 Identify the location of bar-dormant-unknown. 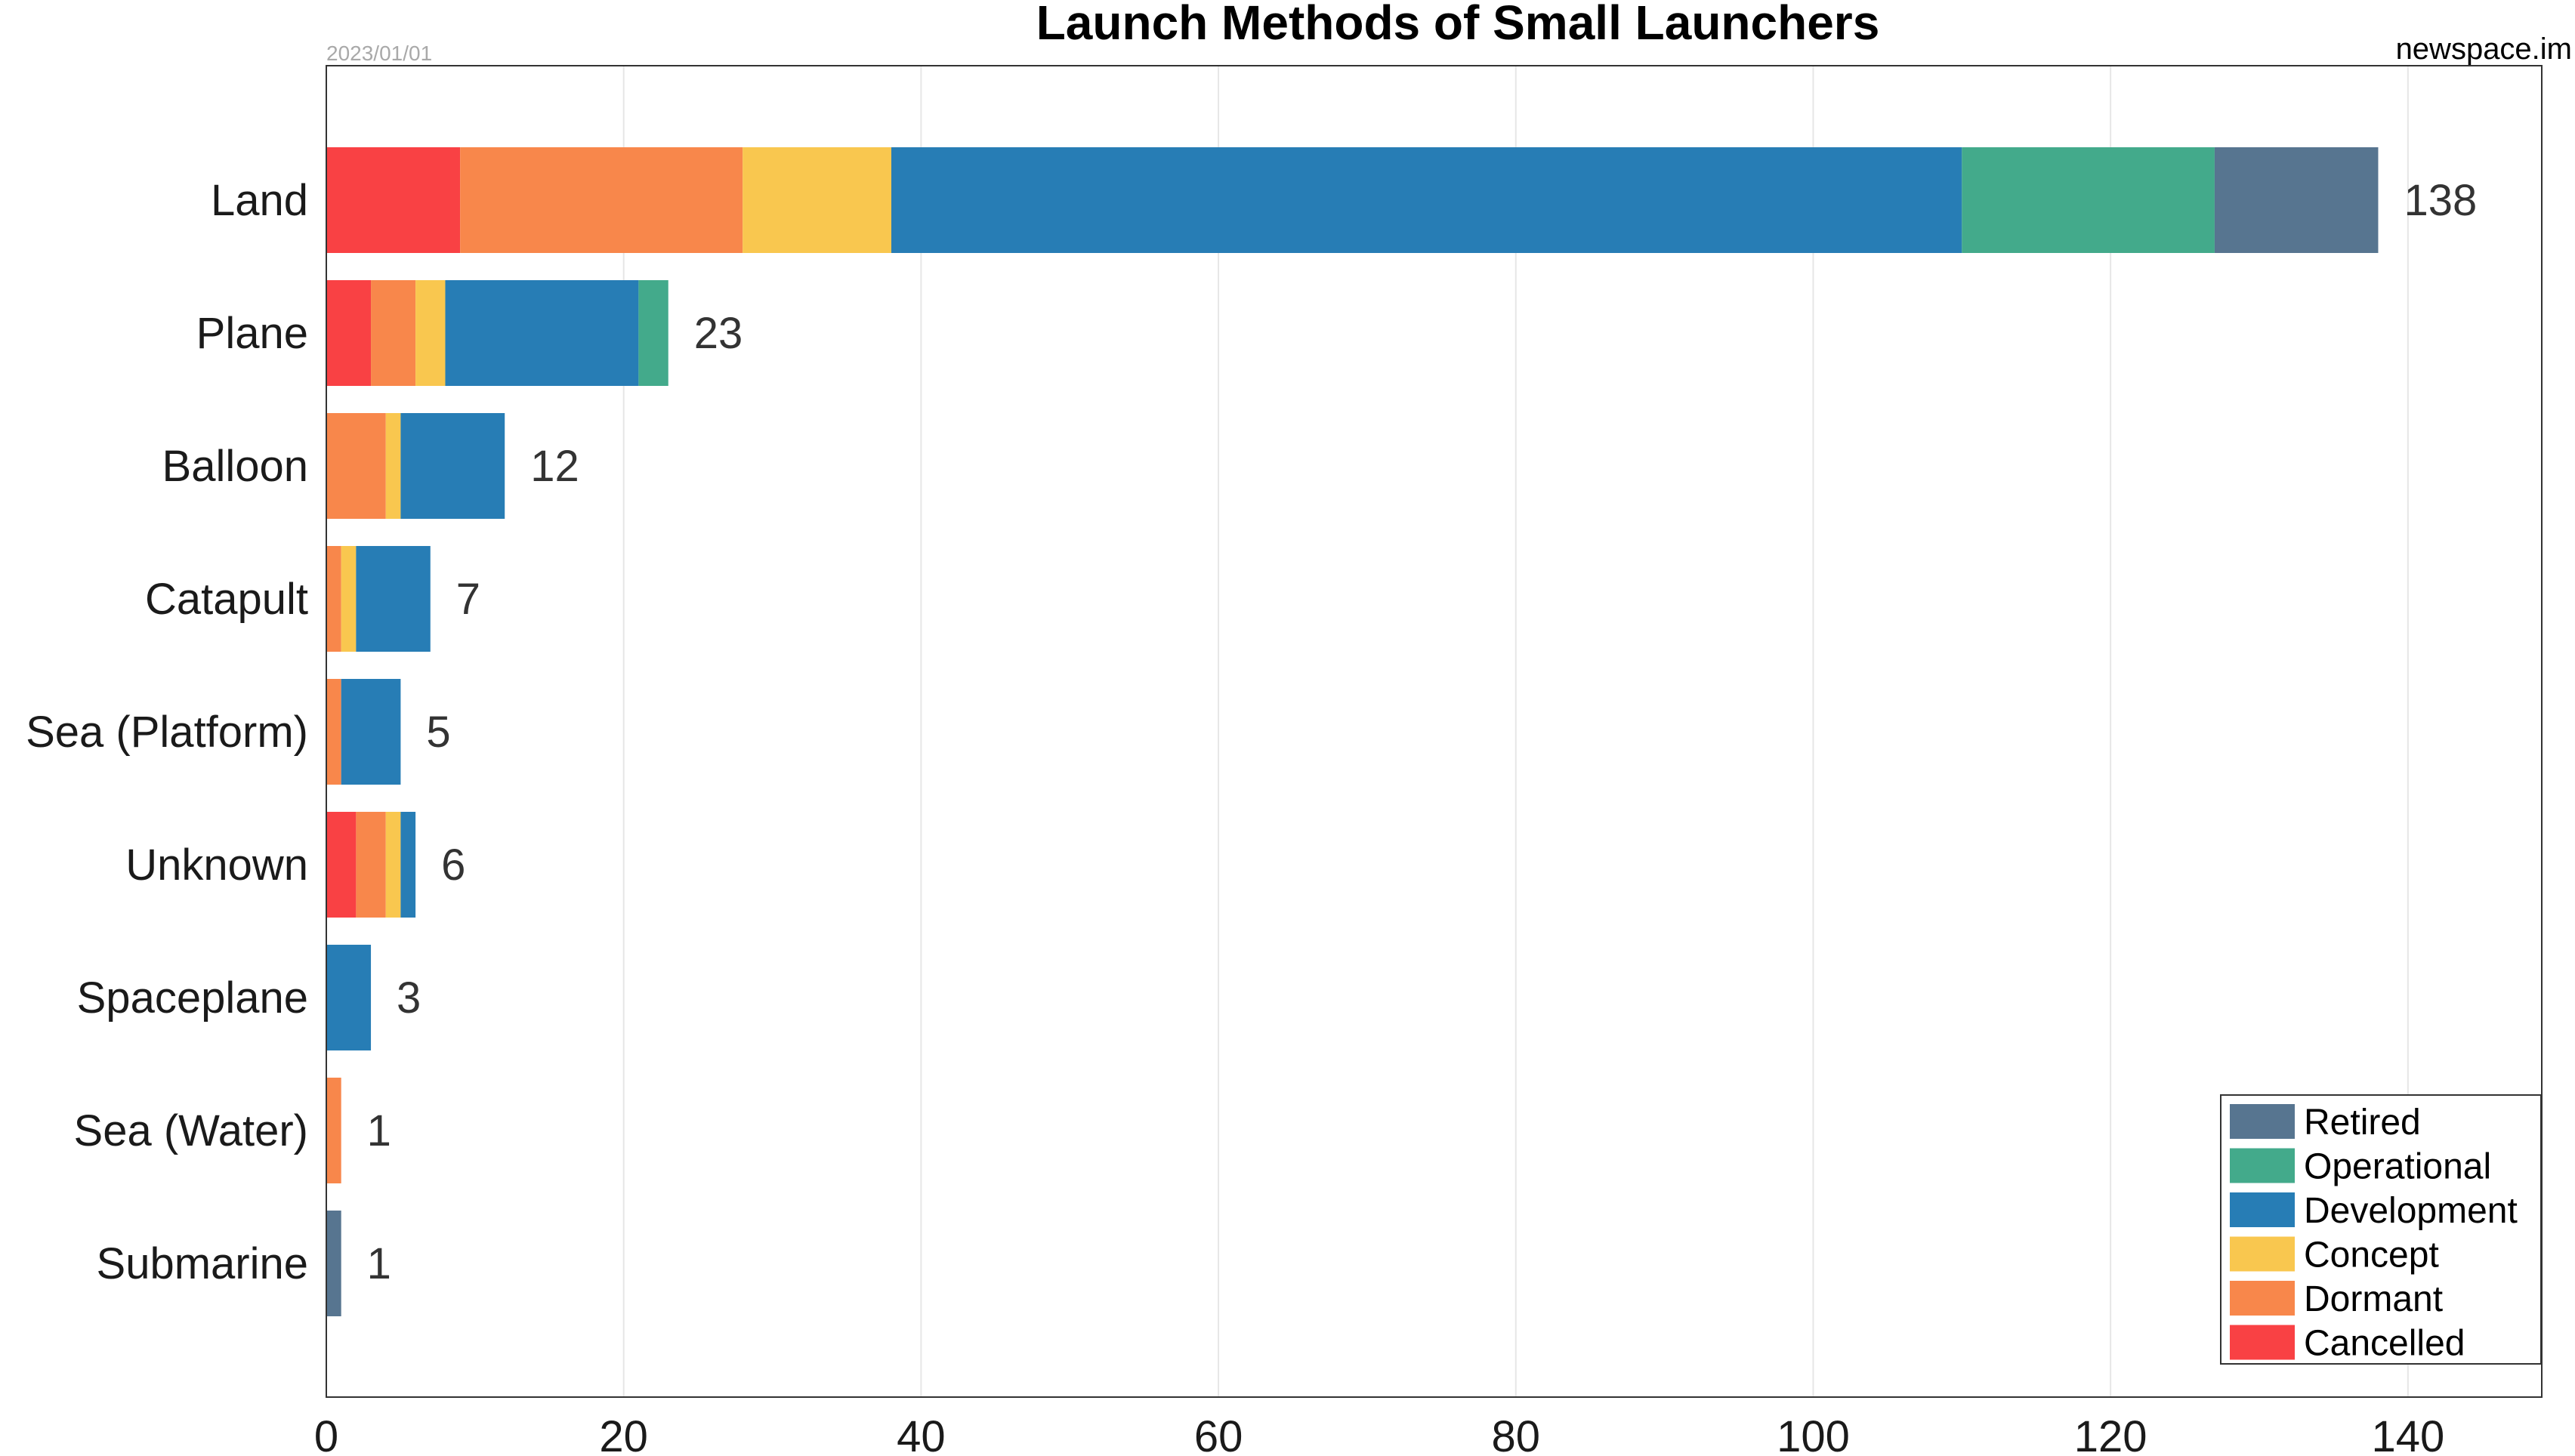
(371, 865).